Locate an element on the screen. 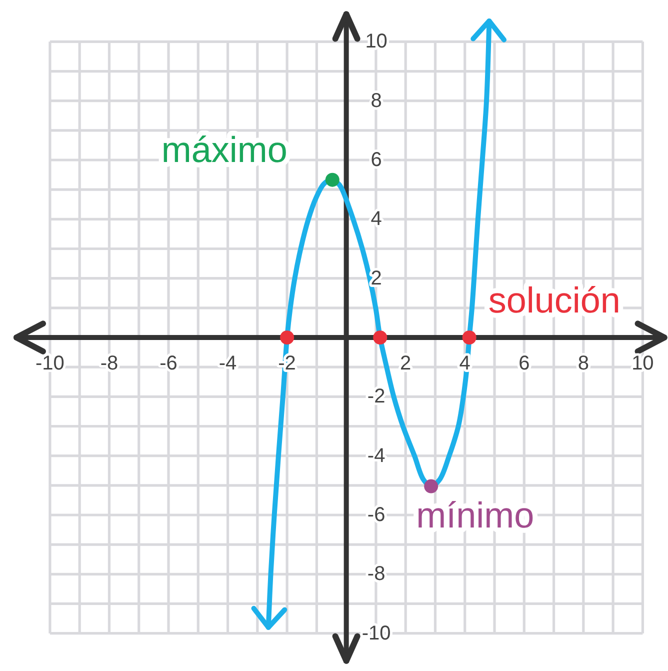 Image resolution: width=668 pixels, height=671 pixels. x-tick-label: 8 is located at coordinates (583, 363).